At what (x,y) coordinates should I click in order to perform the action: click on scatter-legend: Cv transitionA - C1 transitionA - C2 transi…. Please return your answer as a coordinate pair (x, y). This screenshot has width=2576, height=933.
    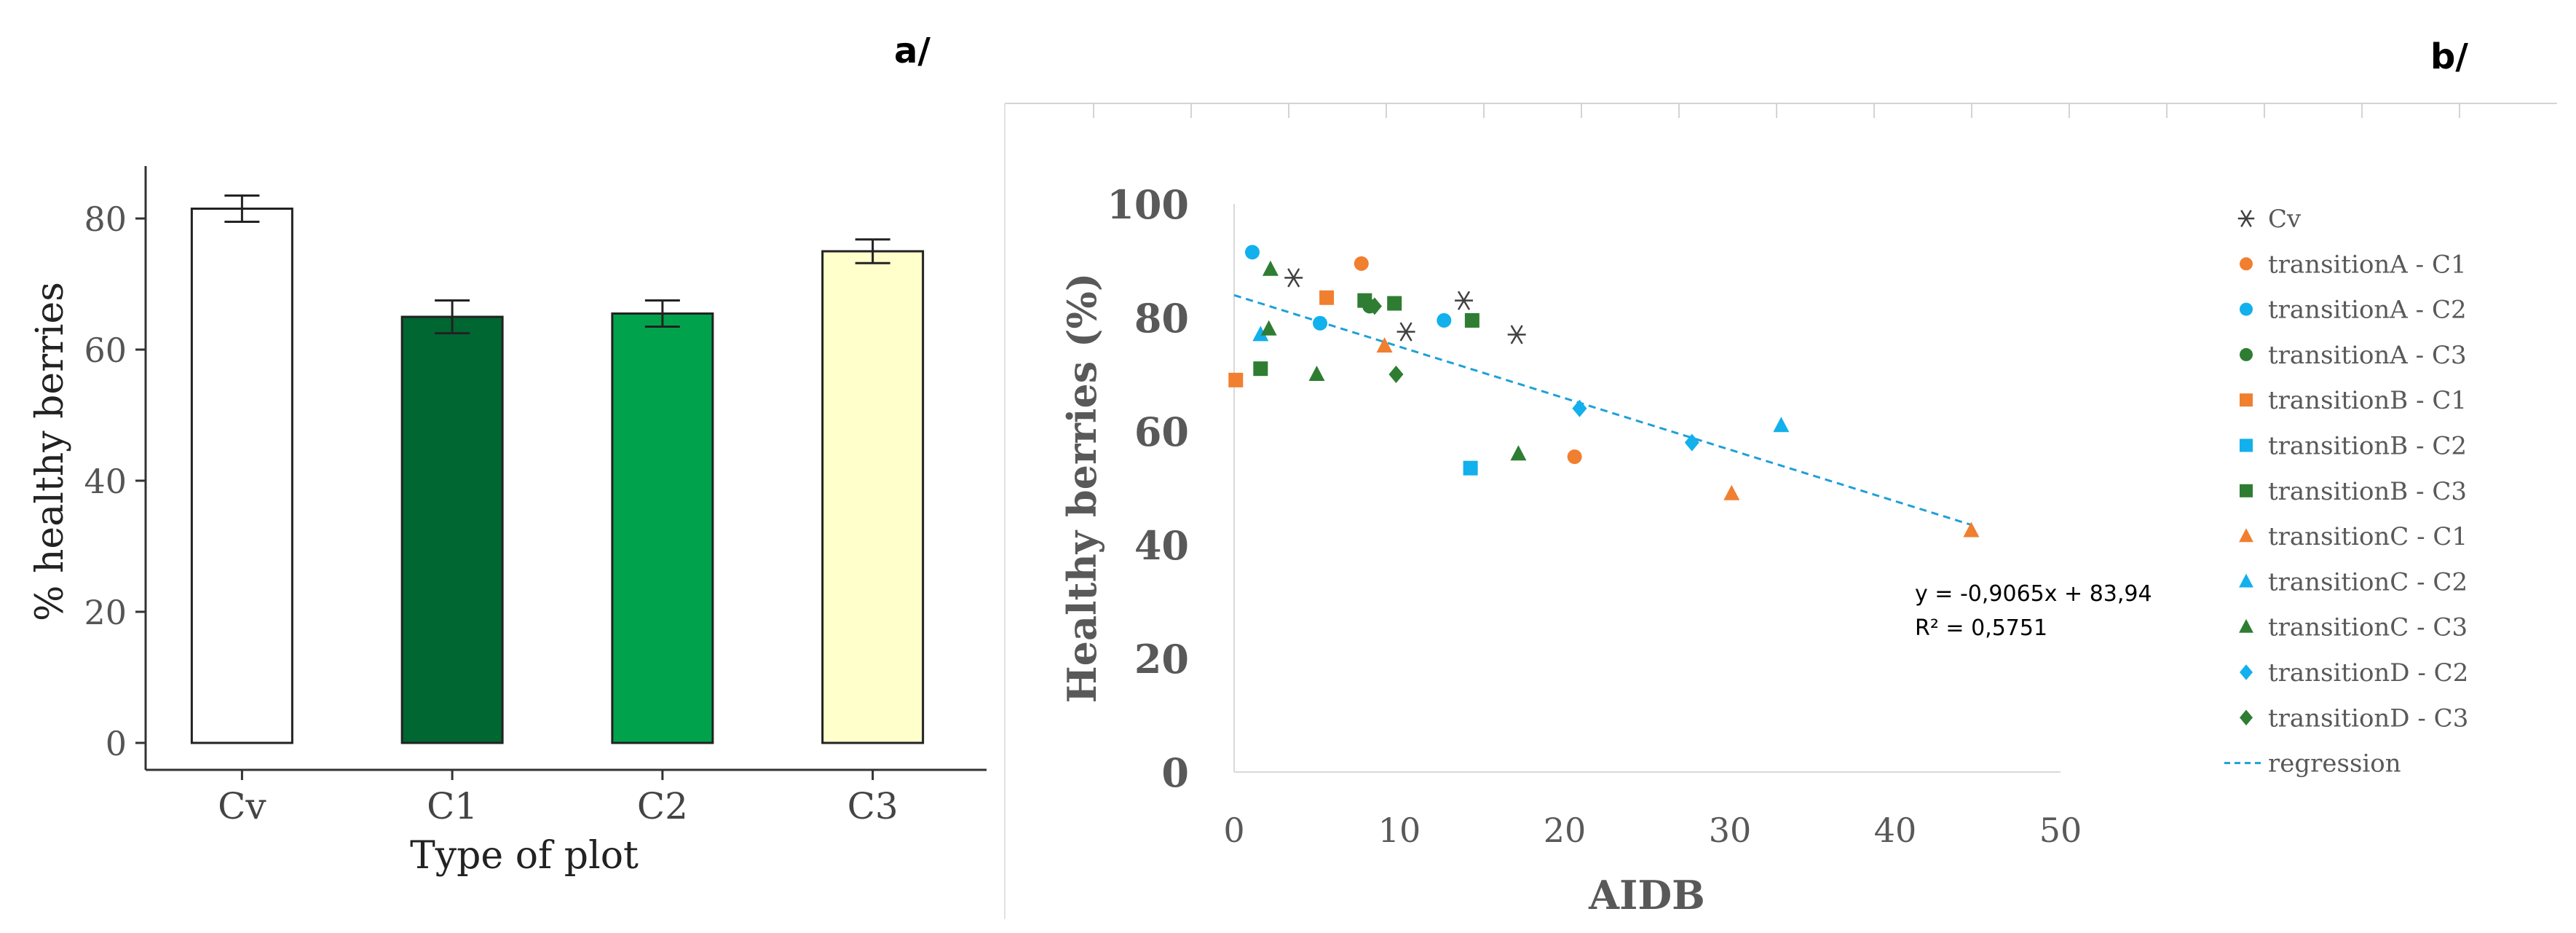
    Looking at the image, I should click on (2346, 492).